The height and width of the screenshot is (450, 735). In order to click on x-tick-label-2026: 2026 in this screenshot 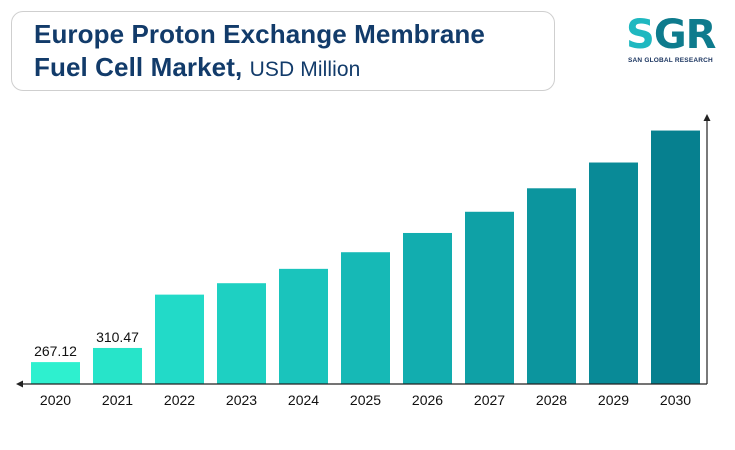, I will do `click(427, 400)`.